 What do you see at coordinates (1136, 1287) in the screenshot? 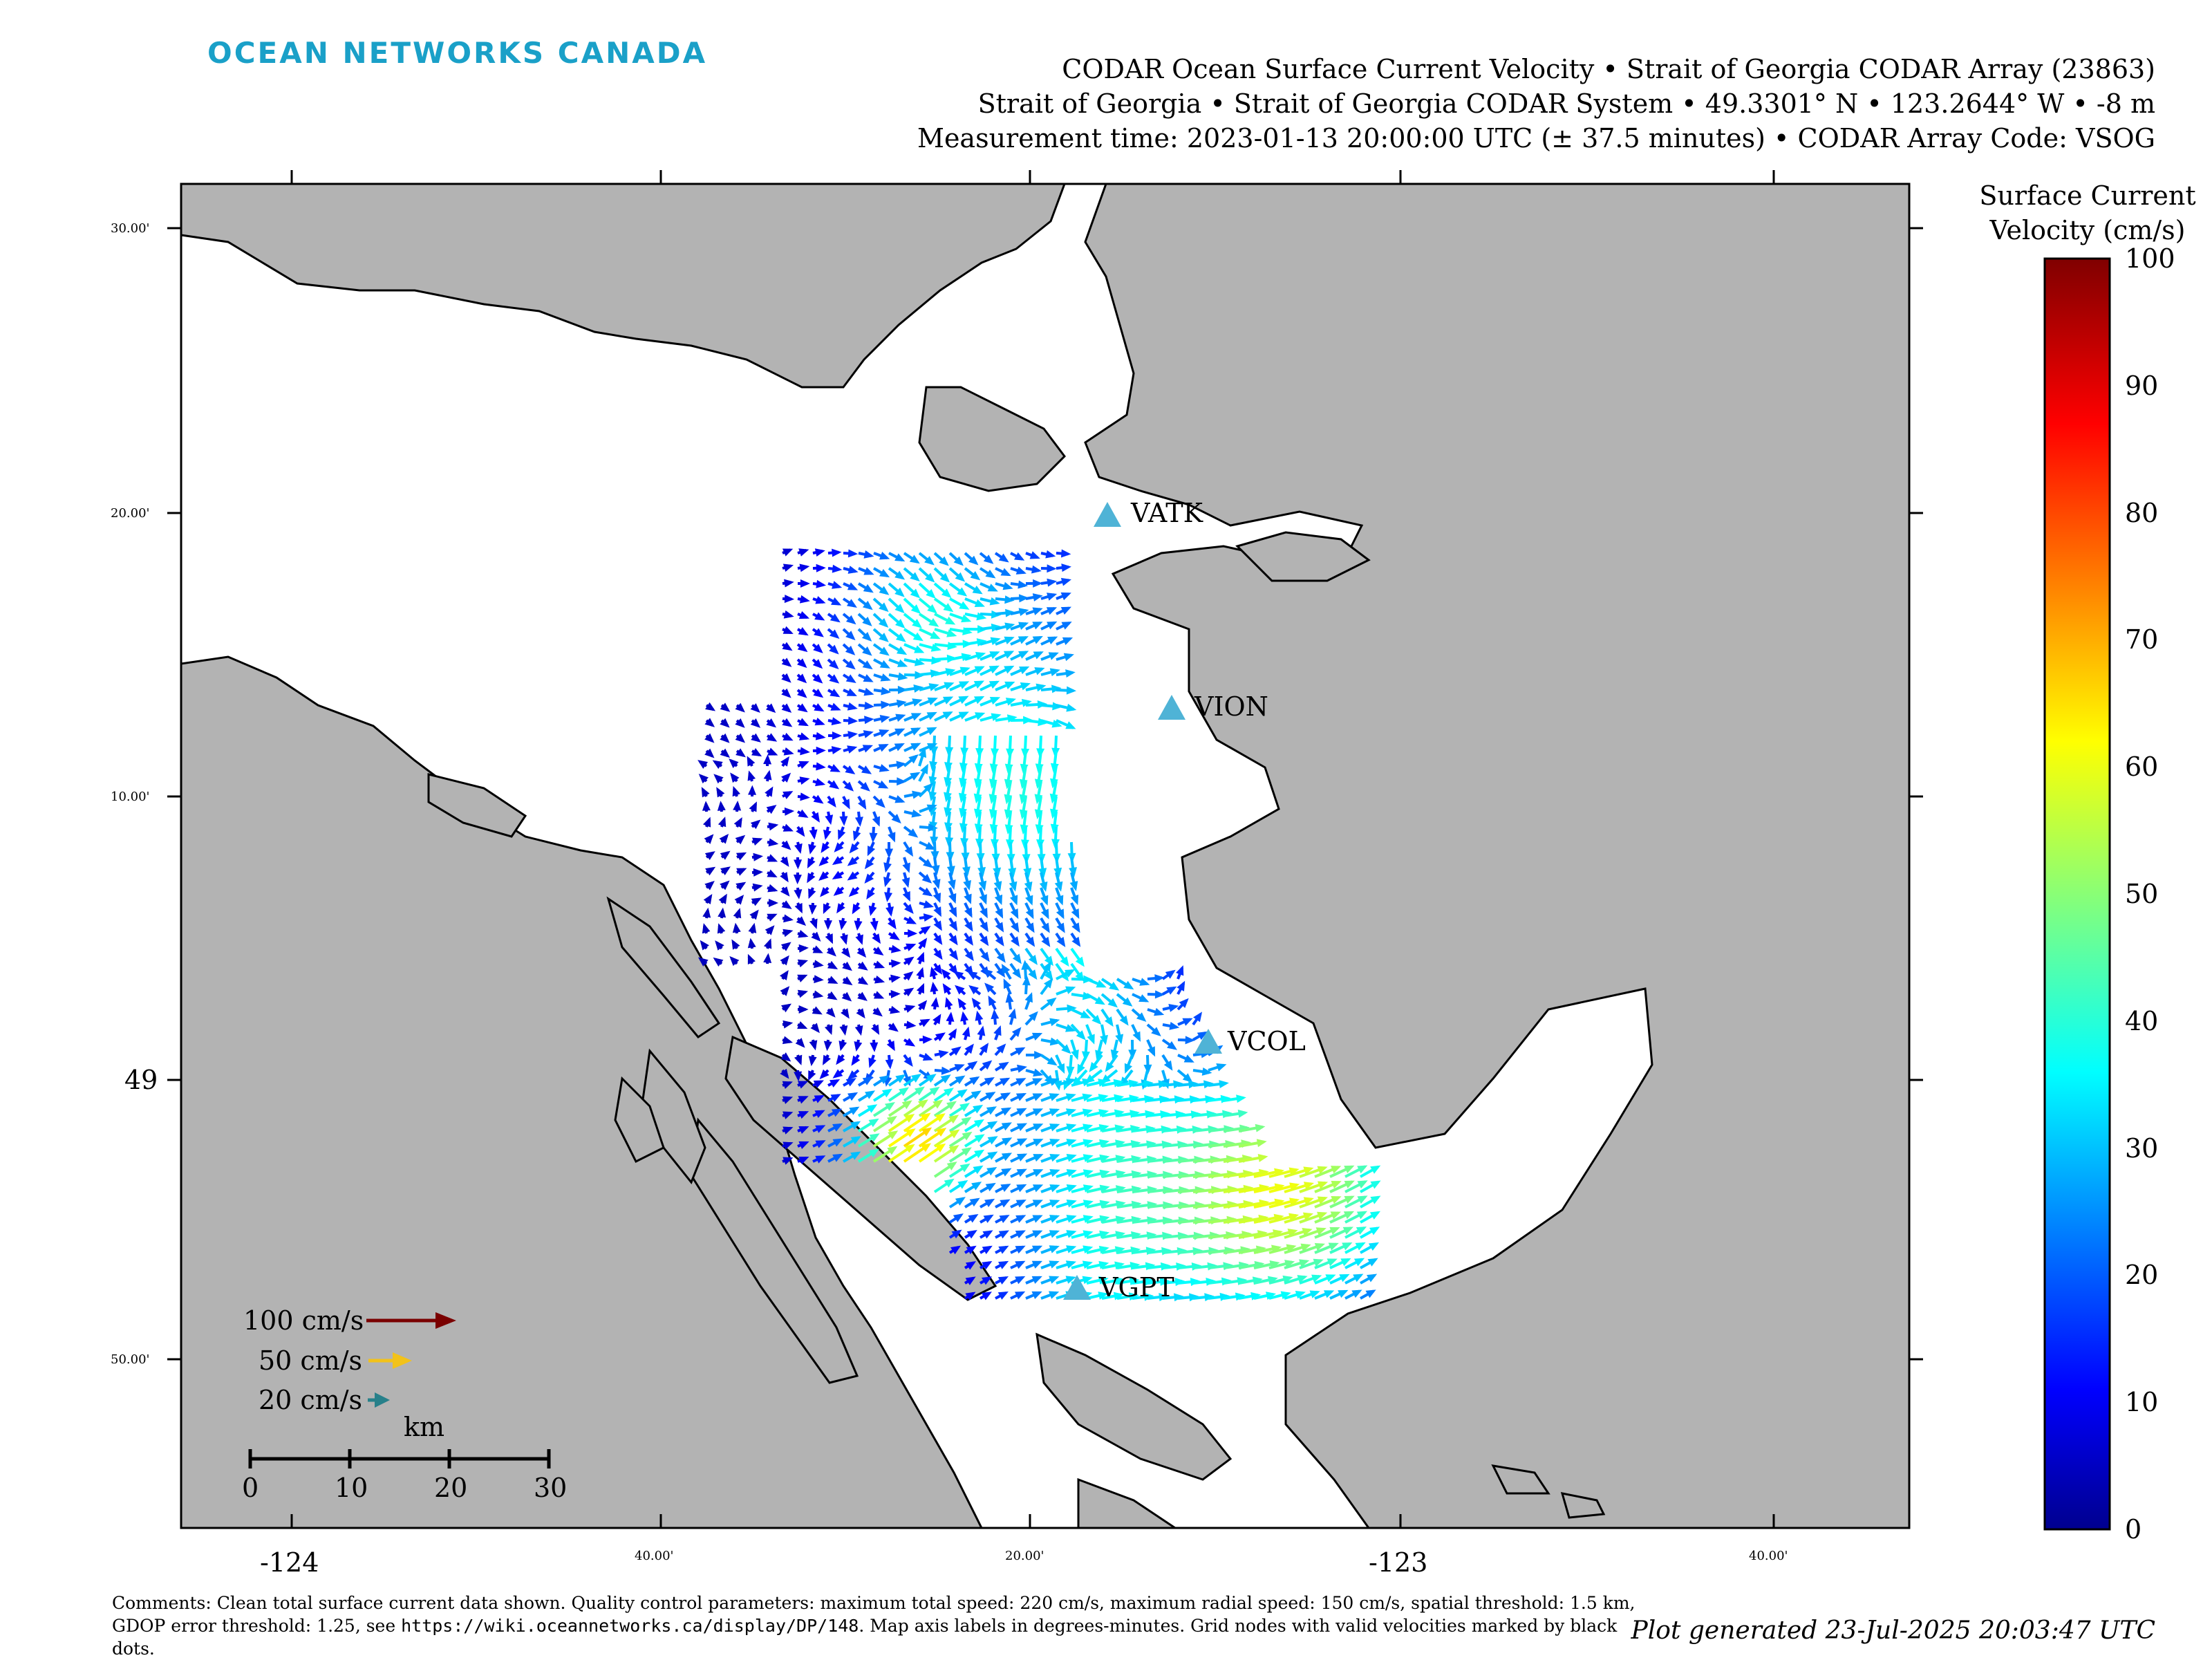
I see `station-vgpt-label: VGPT` at bounding box center [1136, 1287].